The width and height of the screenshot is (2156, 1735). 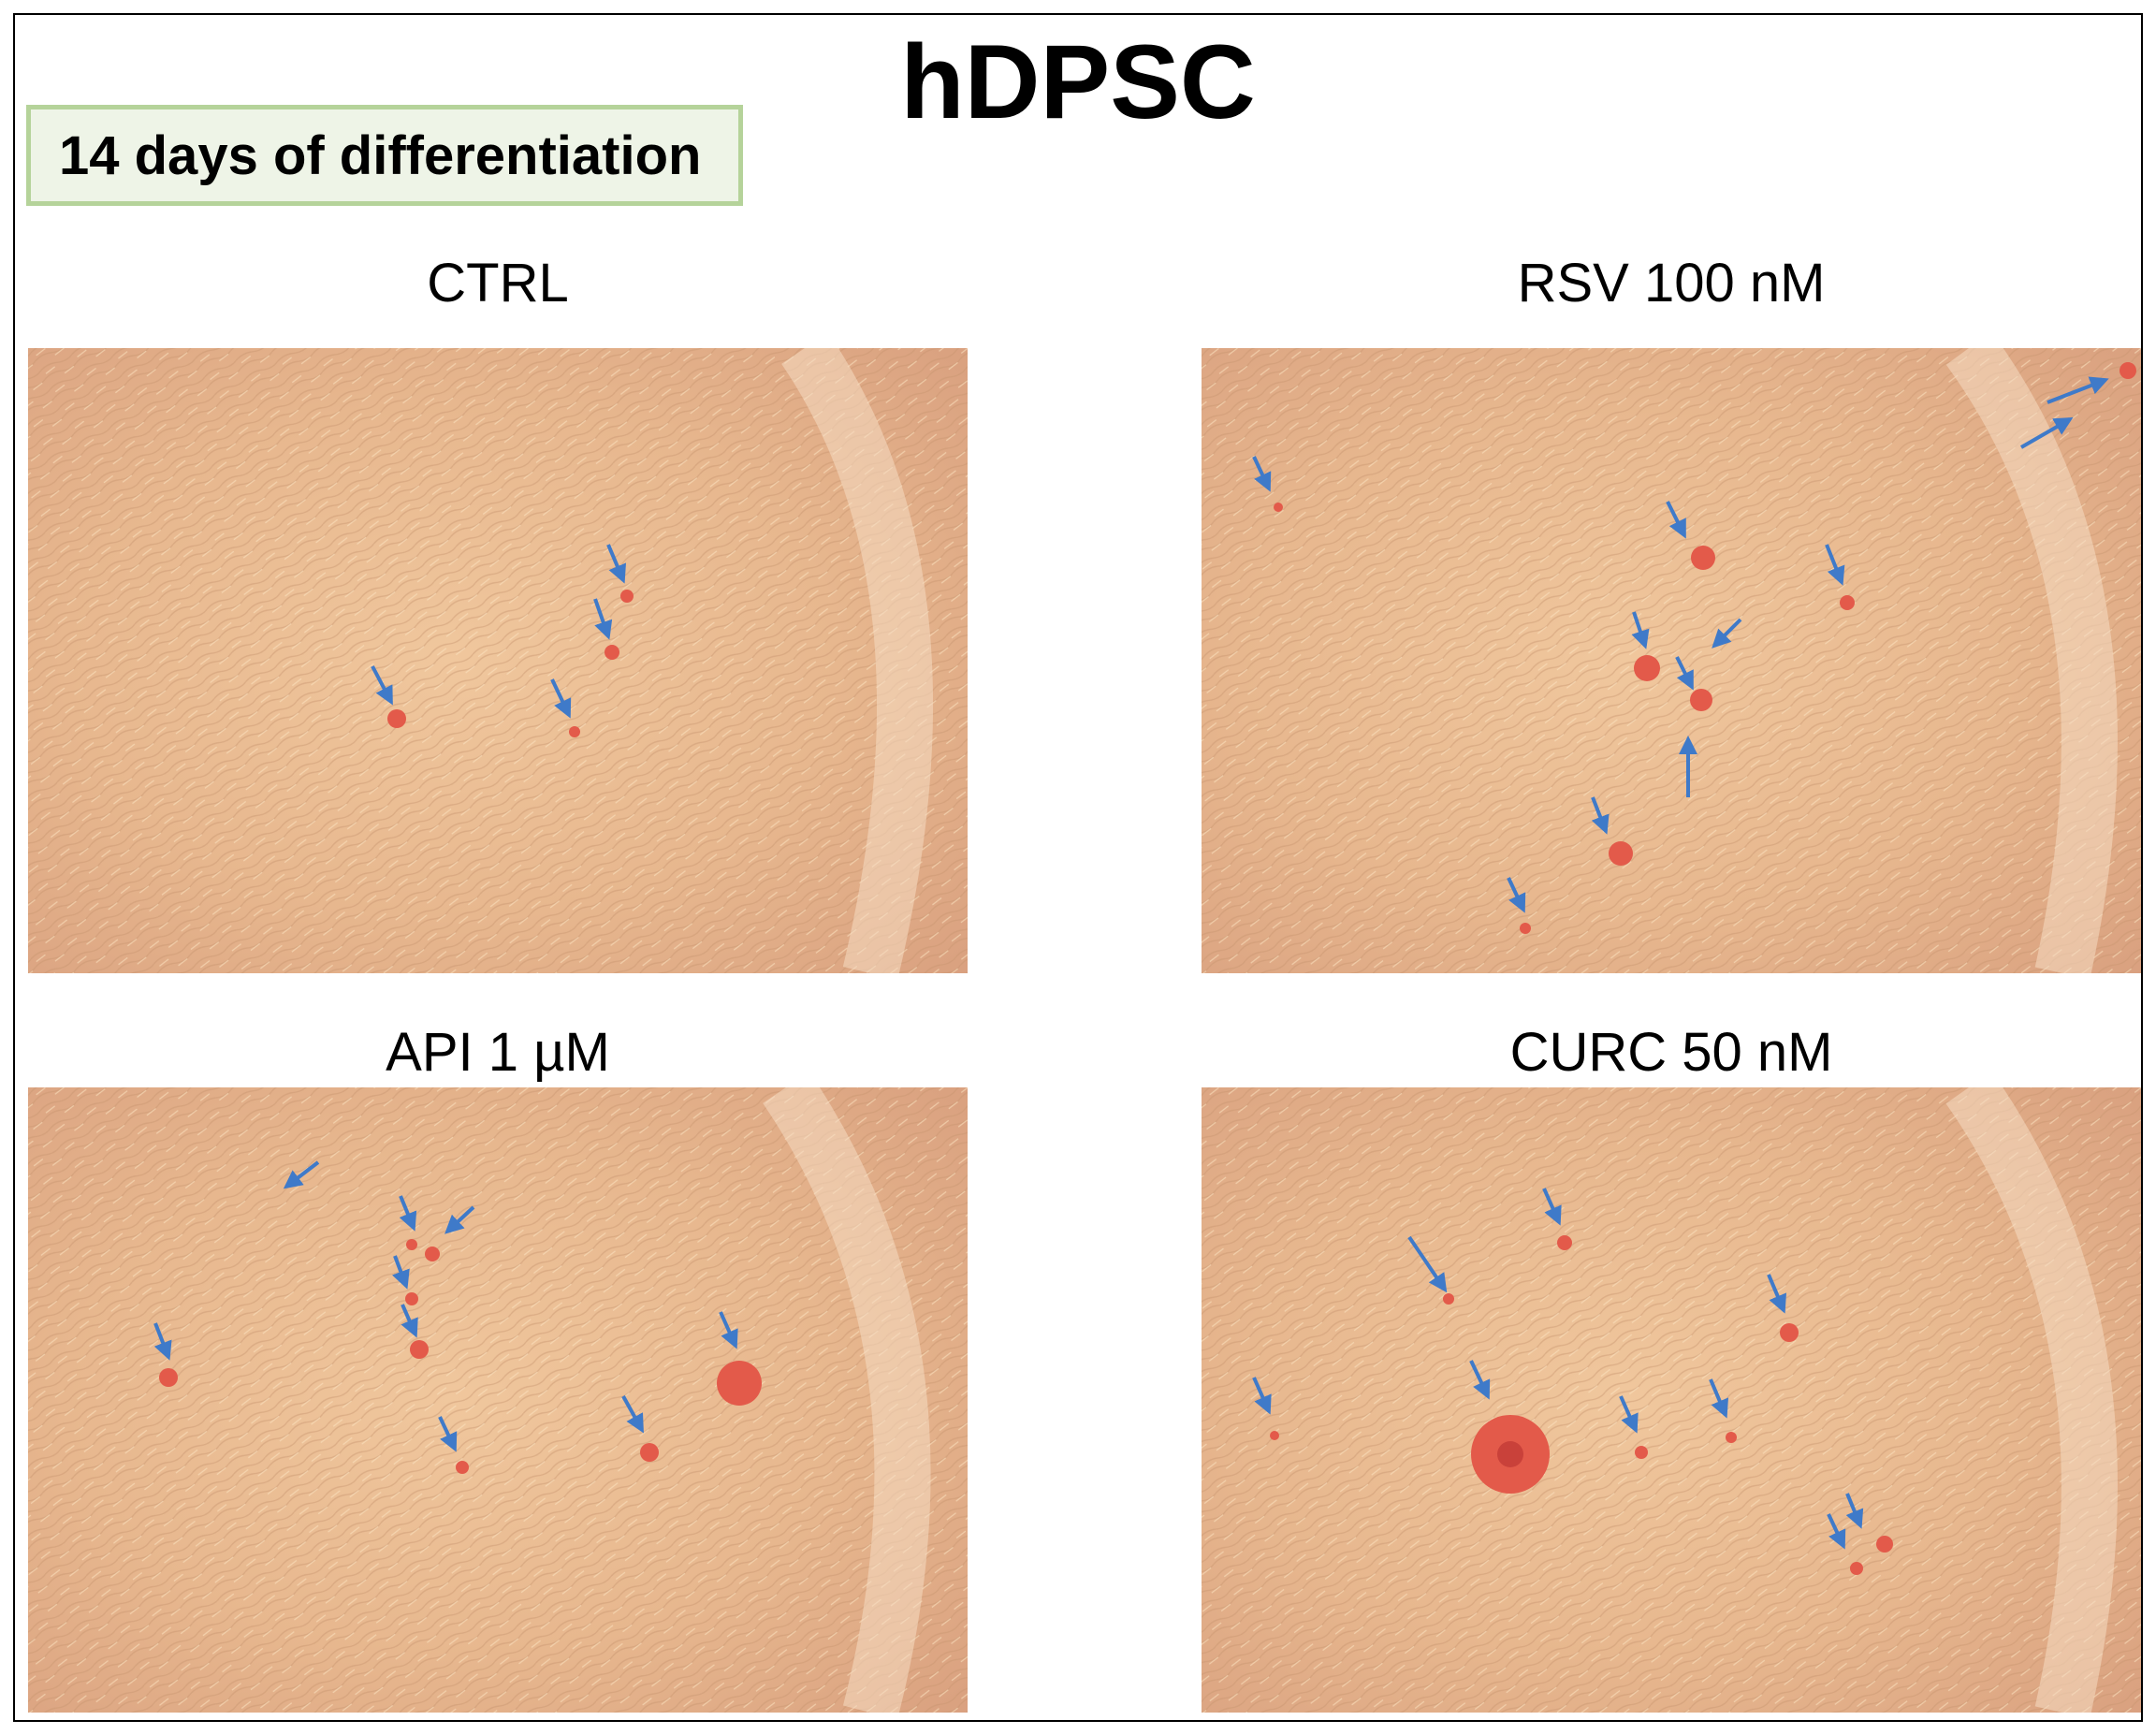 I want to click on panel-label-ctrl: CTRL, so click(x=498, y=283).